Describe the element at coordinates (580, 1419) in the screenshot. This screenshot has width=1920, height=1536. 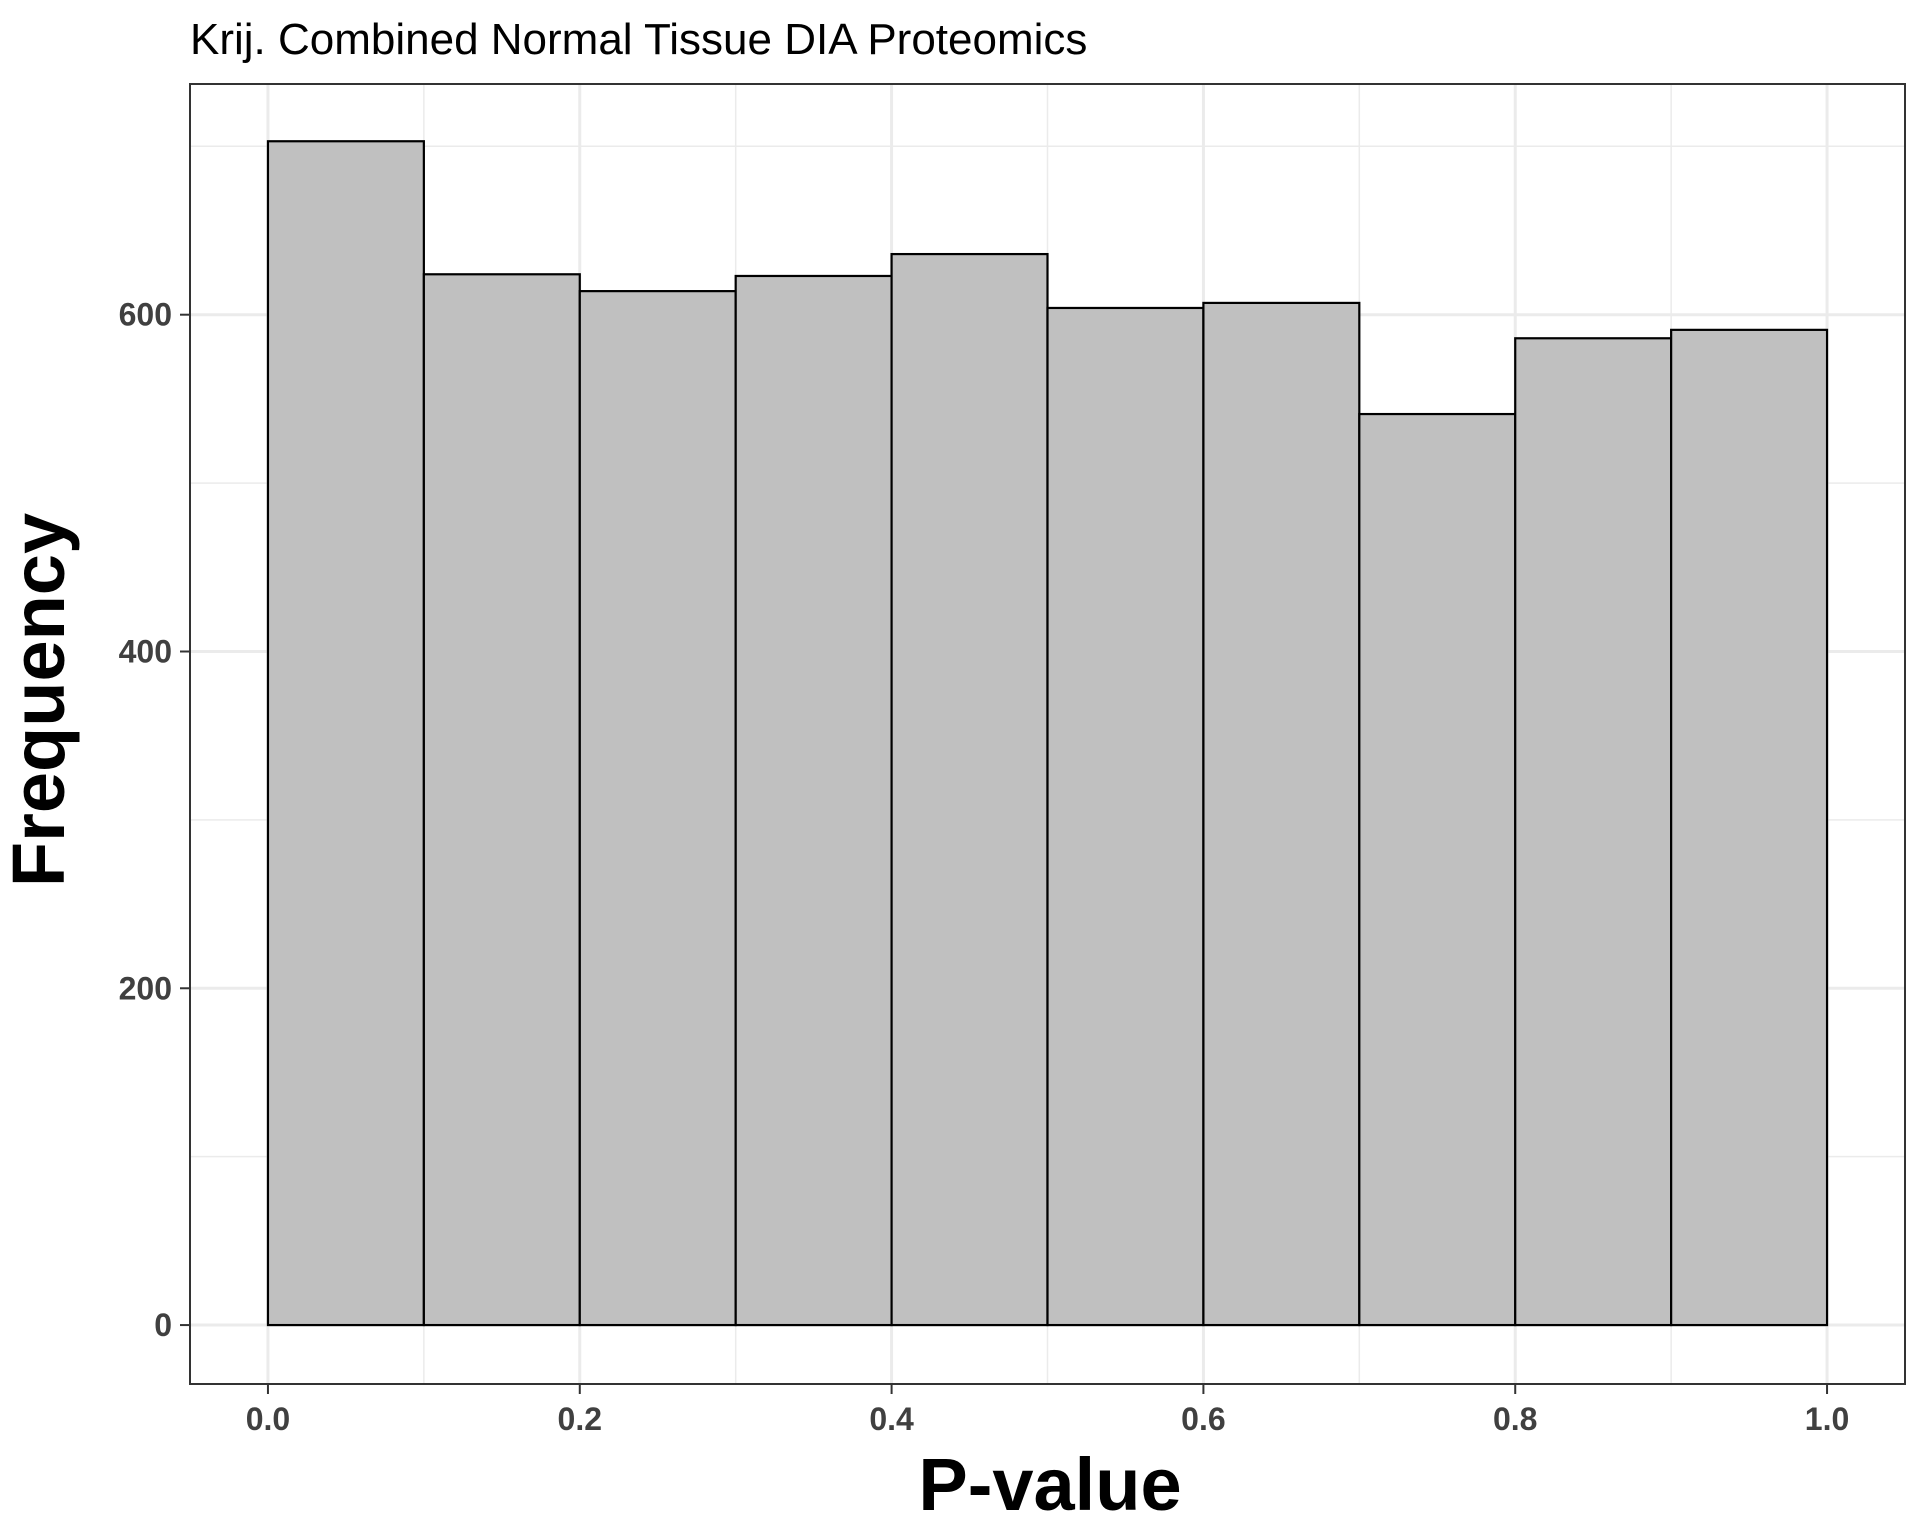
I see `x-tick-label: 0.2` at that location.